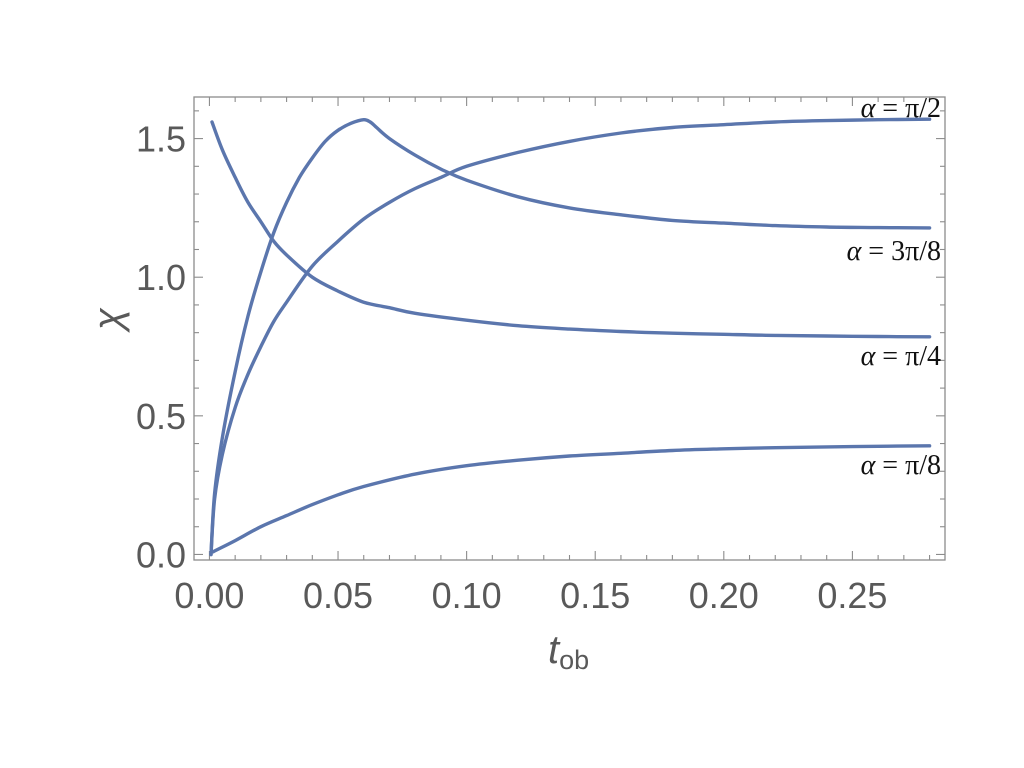 Image resolution: width=1024 pixels, height=768 pixels. I want to click on x-tick-label: 0.00, so click(209, 595).